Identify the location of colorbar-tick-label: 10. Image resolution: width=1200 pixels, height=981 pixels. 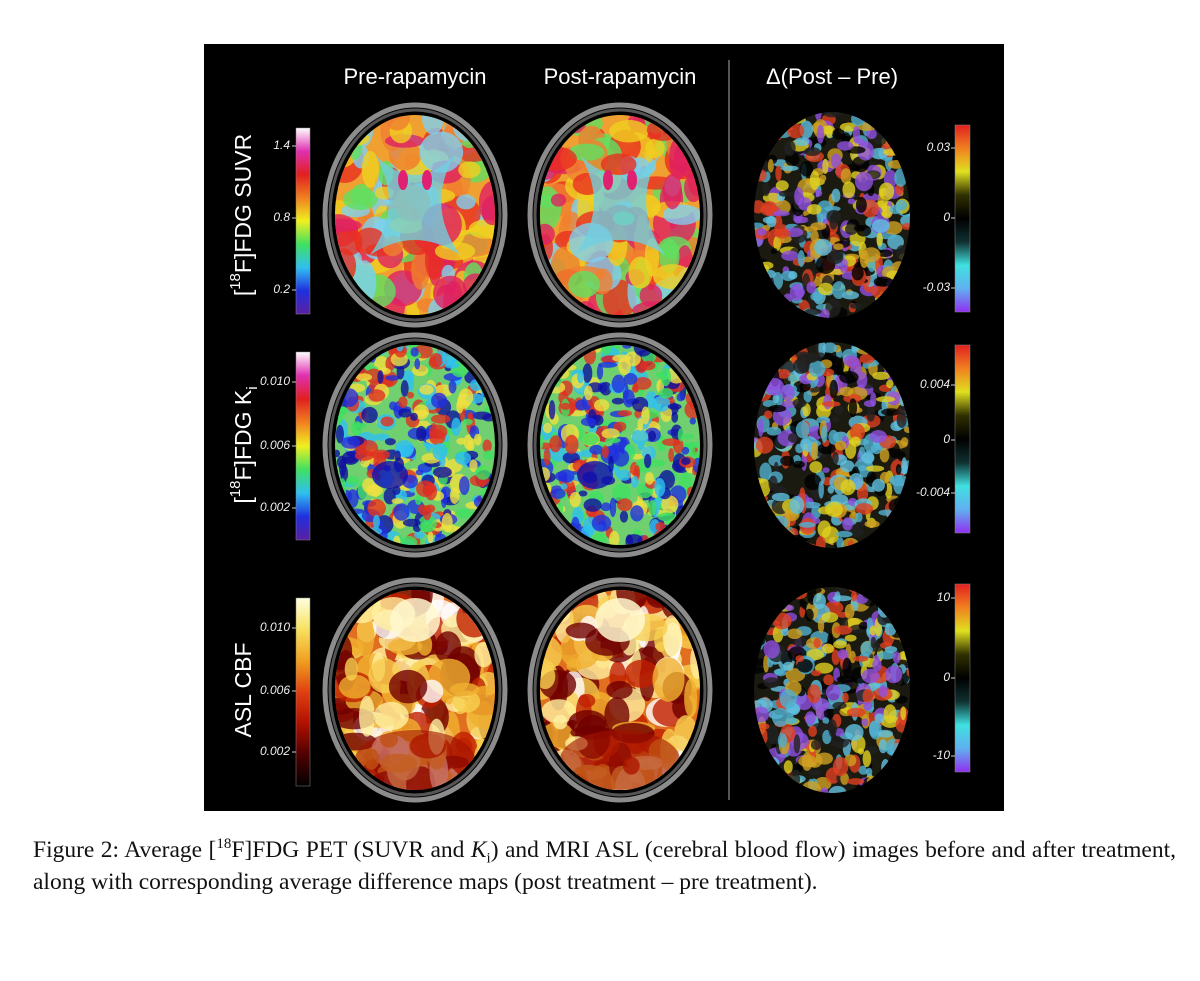
(944, 597).